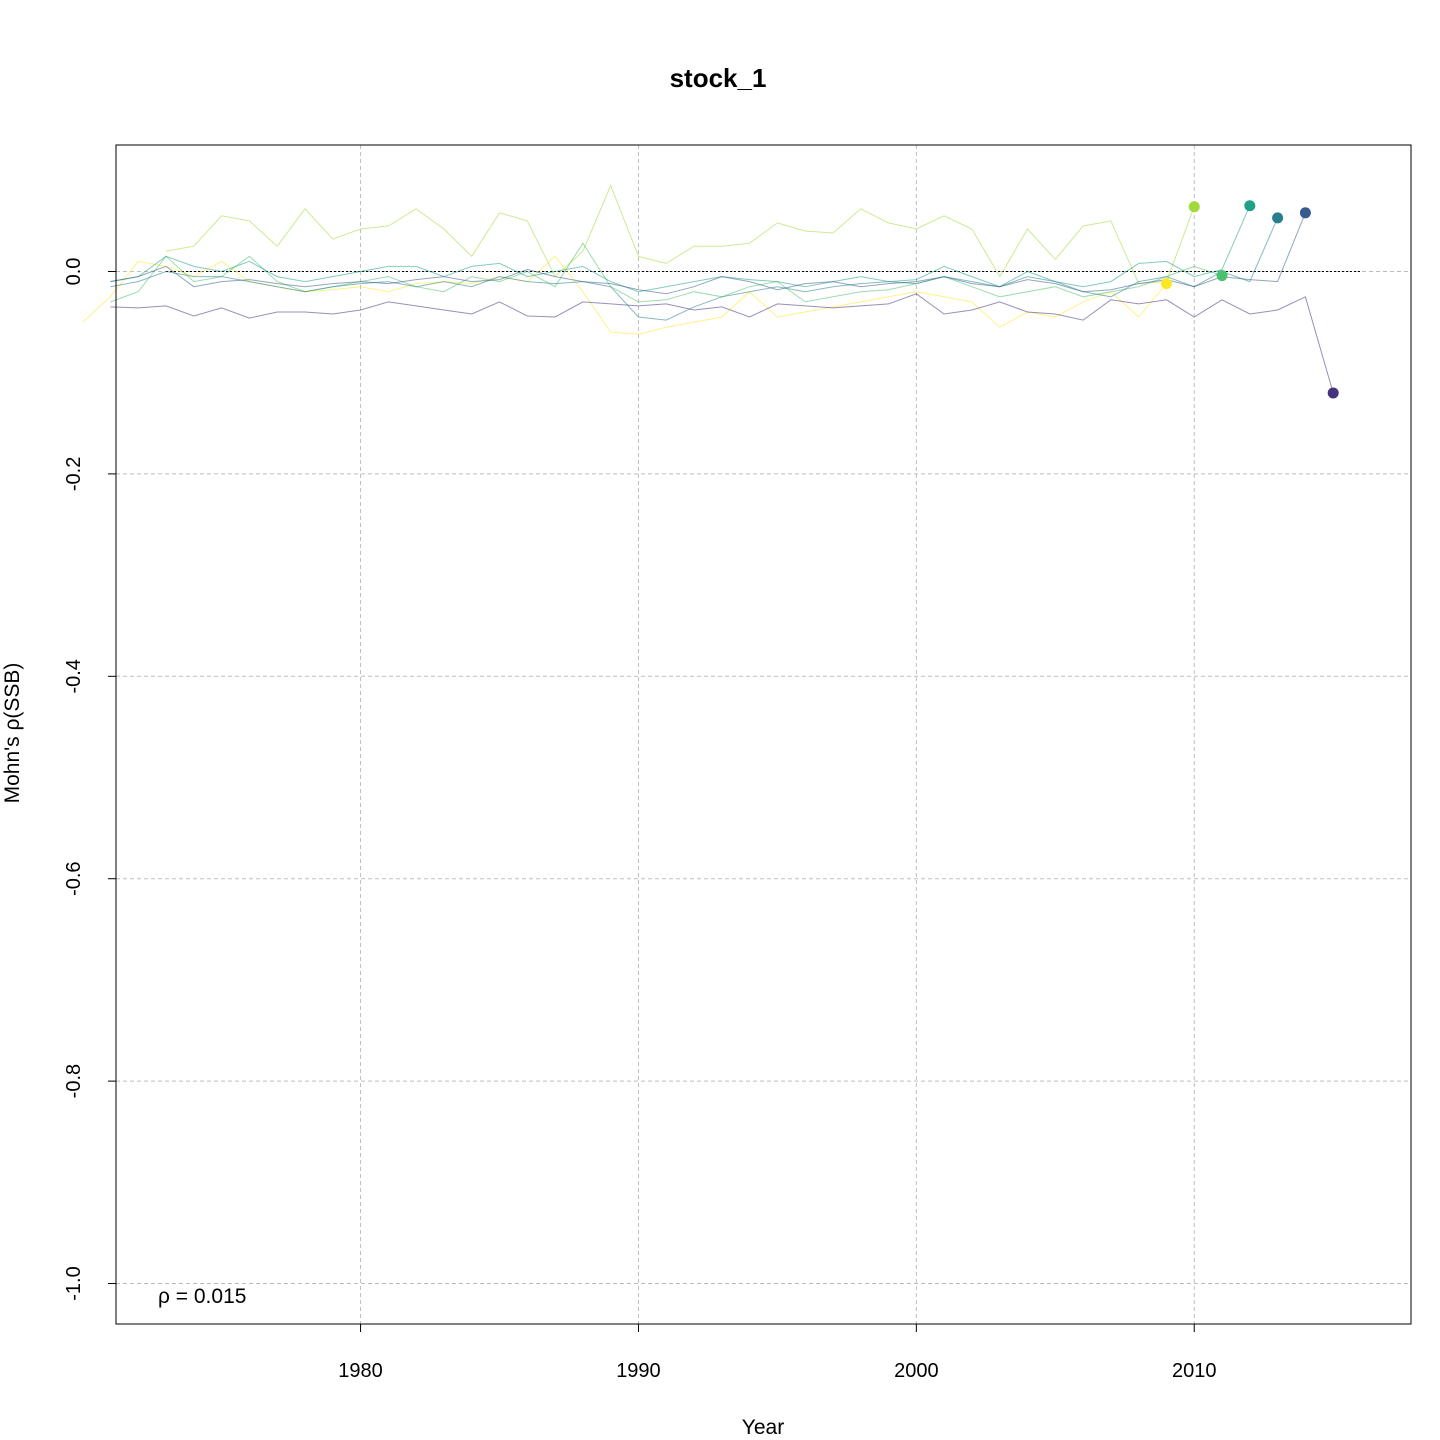 The height and width of the screenshot is (1440, 1440). I want to click on series-line-2011, so click(666, 272).